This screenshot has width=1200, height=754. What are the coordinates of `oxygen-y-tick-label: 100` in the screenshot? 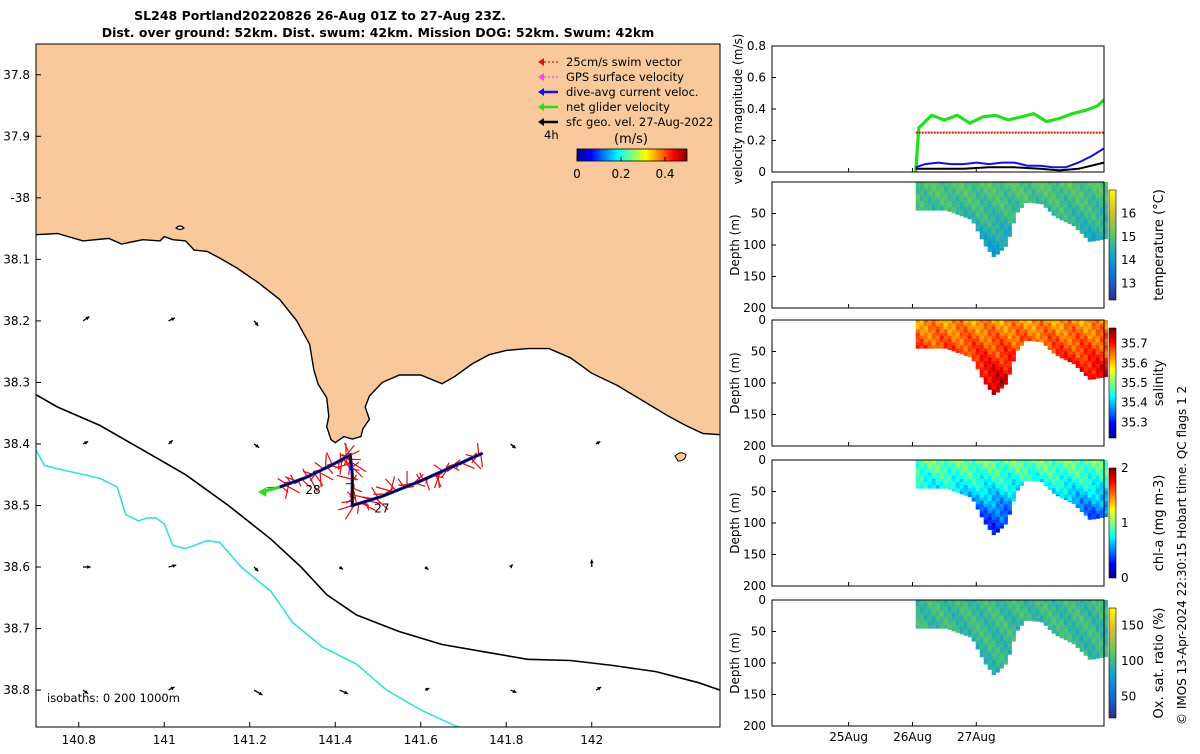 It's located at (754, 663).